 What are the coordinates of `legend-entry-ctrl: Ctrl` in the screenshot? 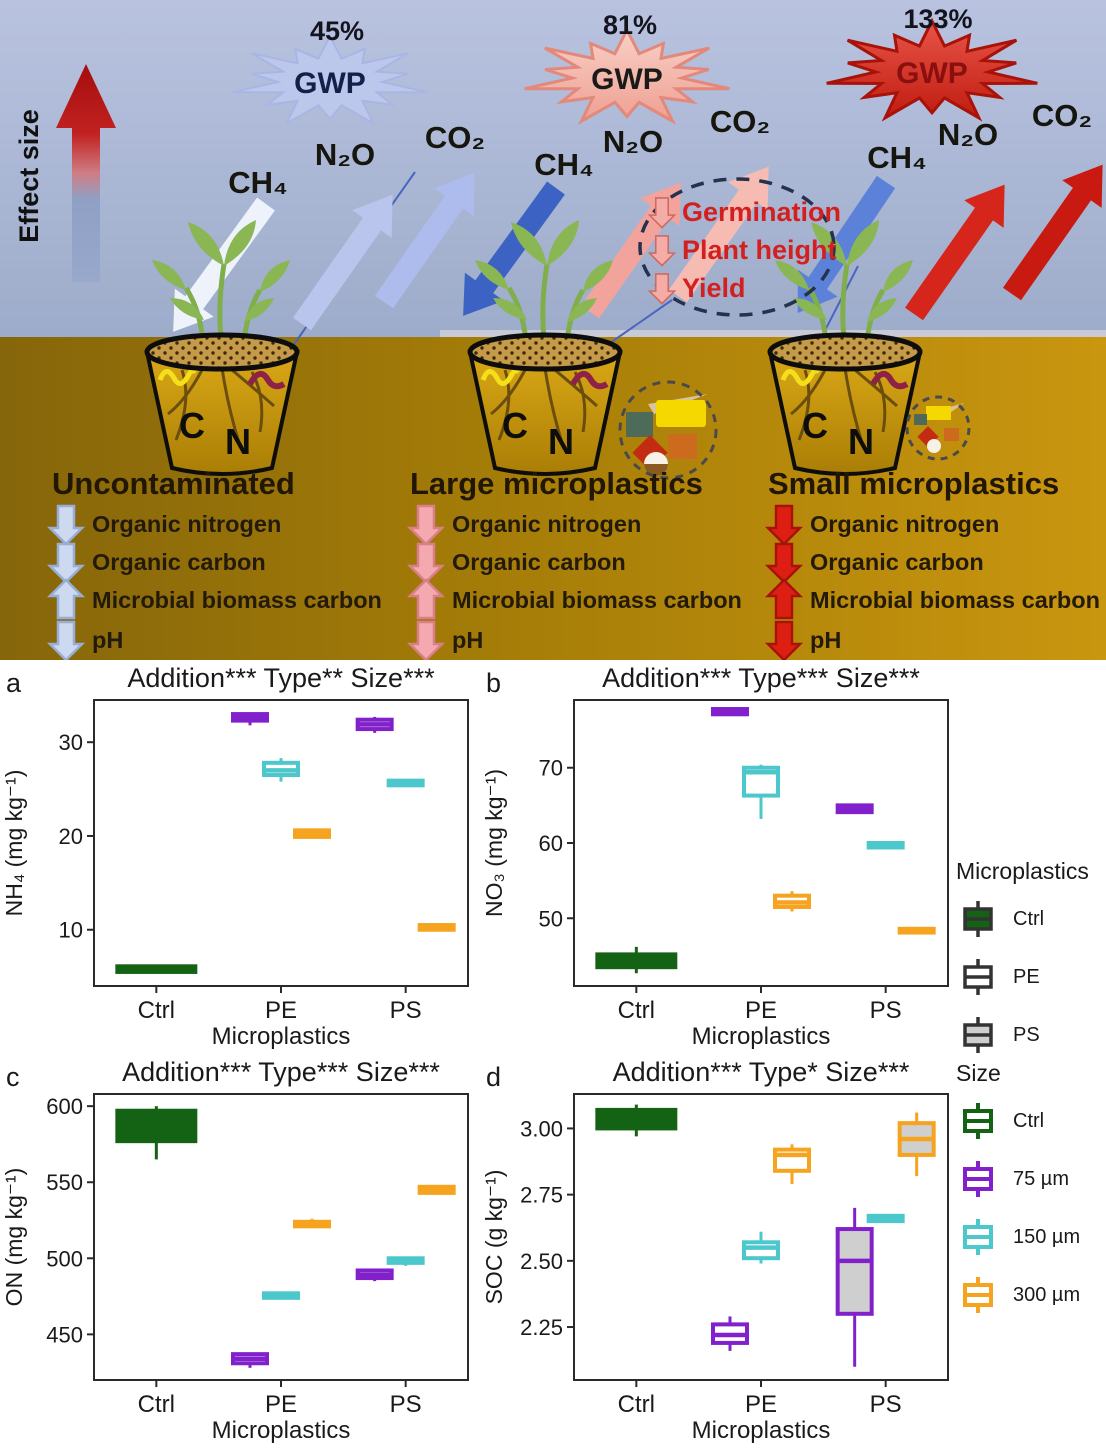 It's located at (1031, 919).